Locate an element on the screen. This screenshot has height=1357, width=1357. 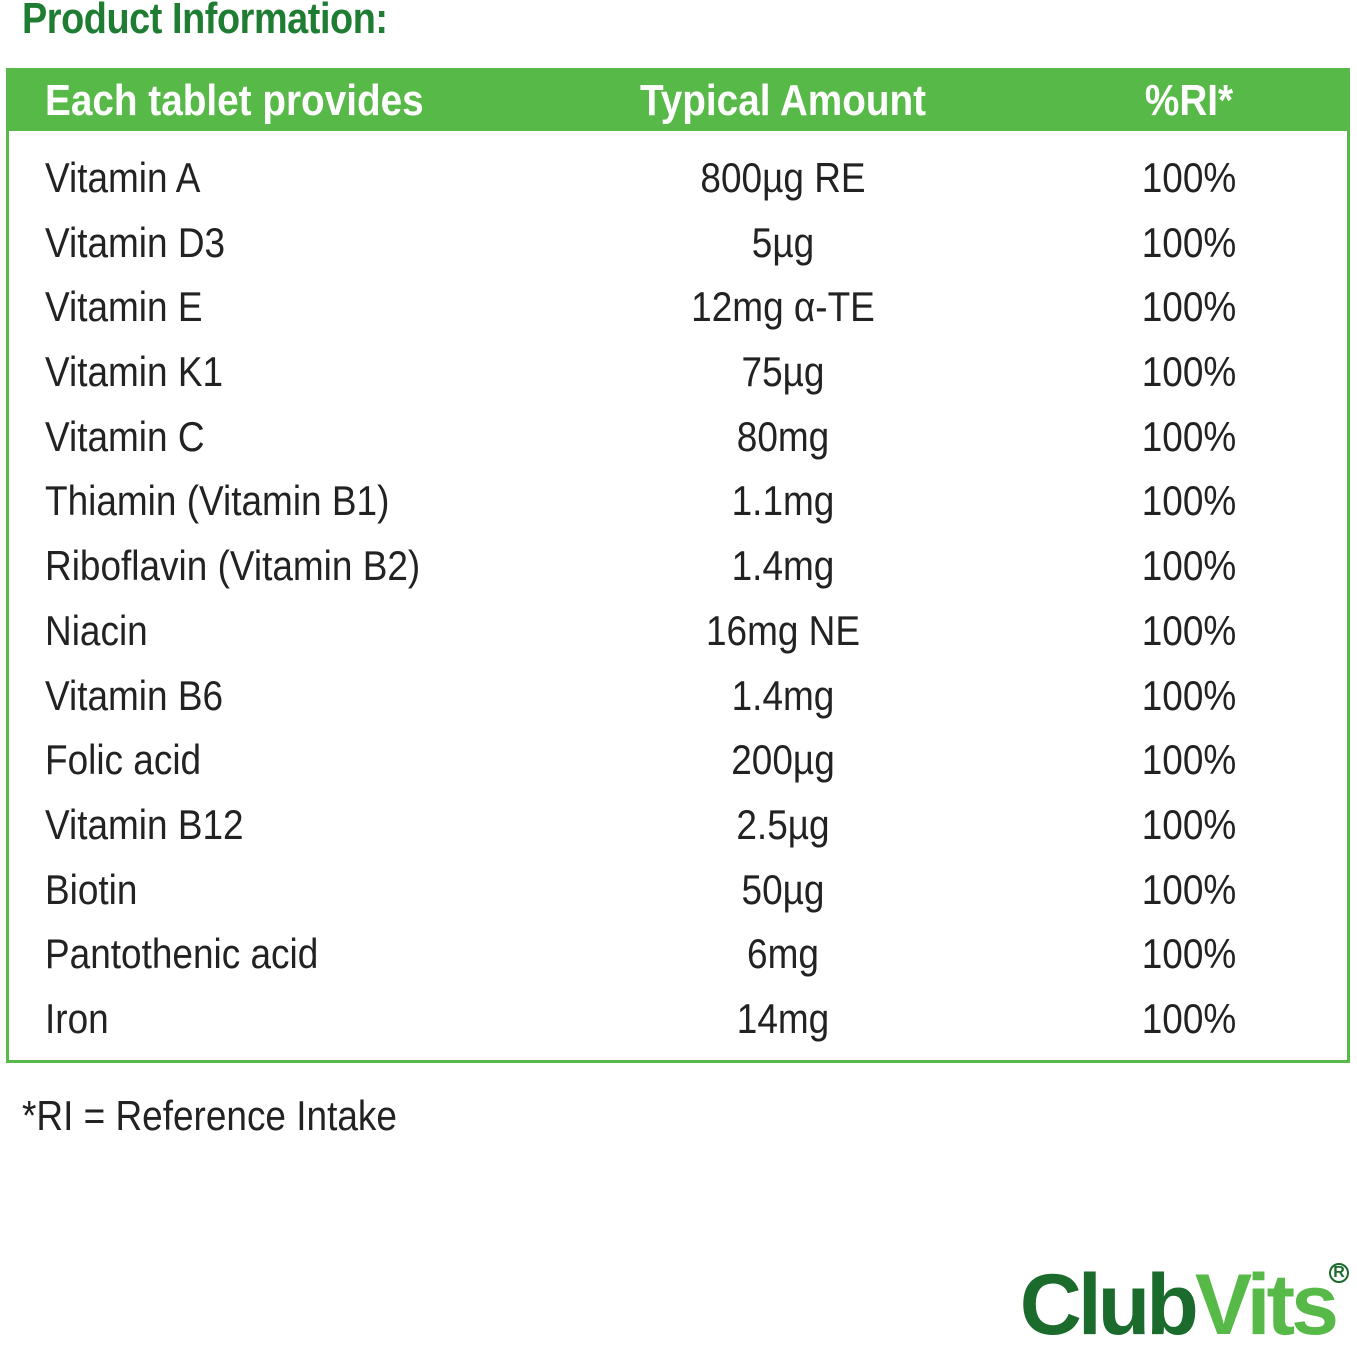
nutrient-cell: Vitamin B6 is located at coordinates (134, 695).